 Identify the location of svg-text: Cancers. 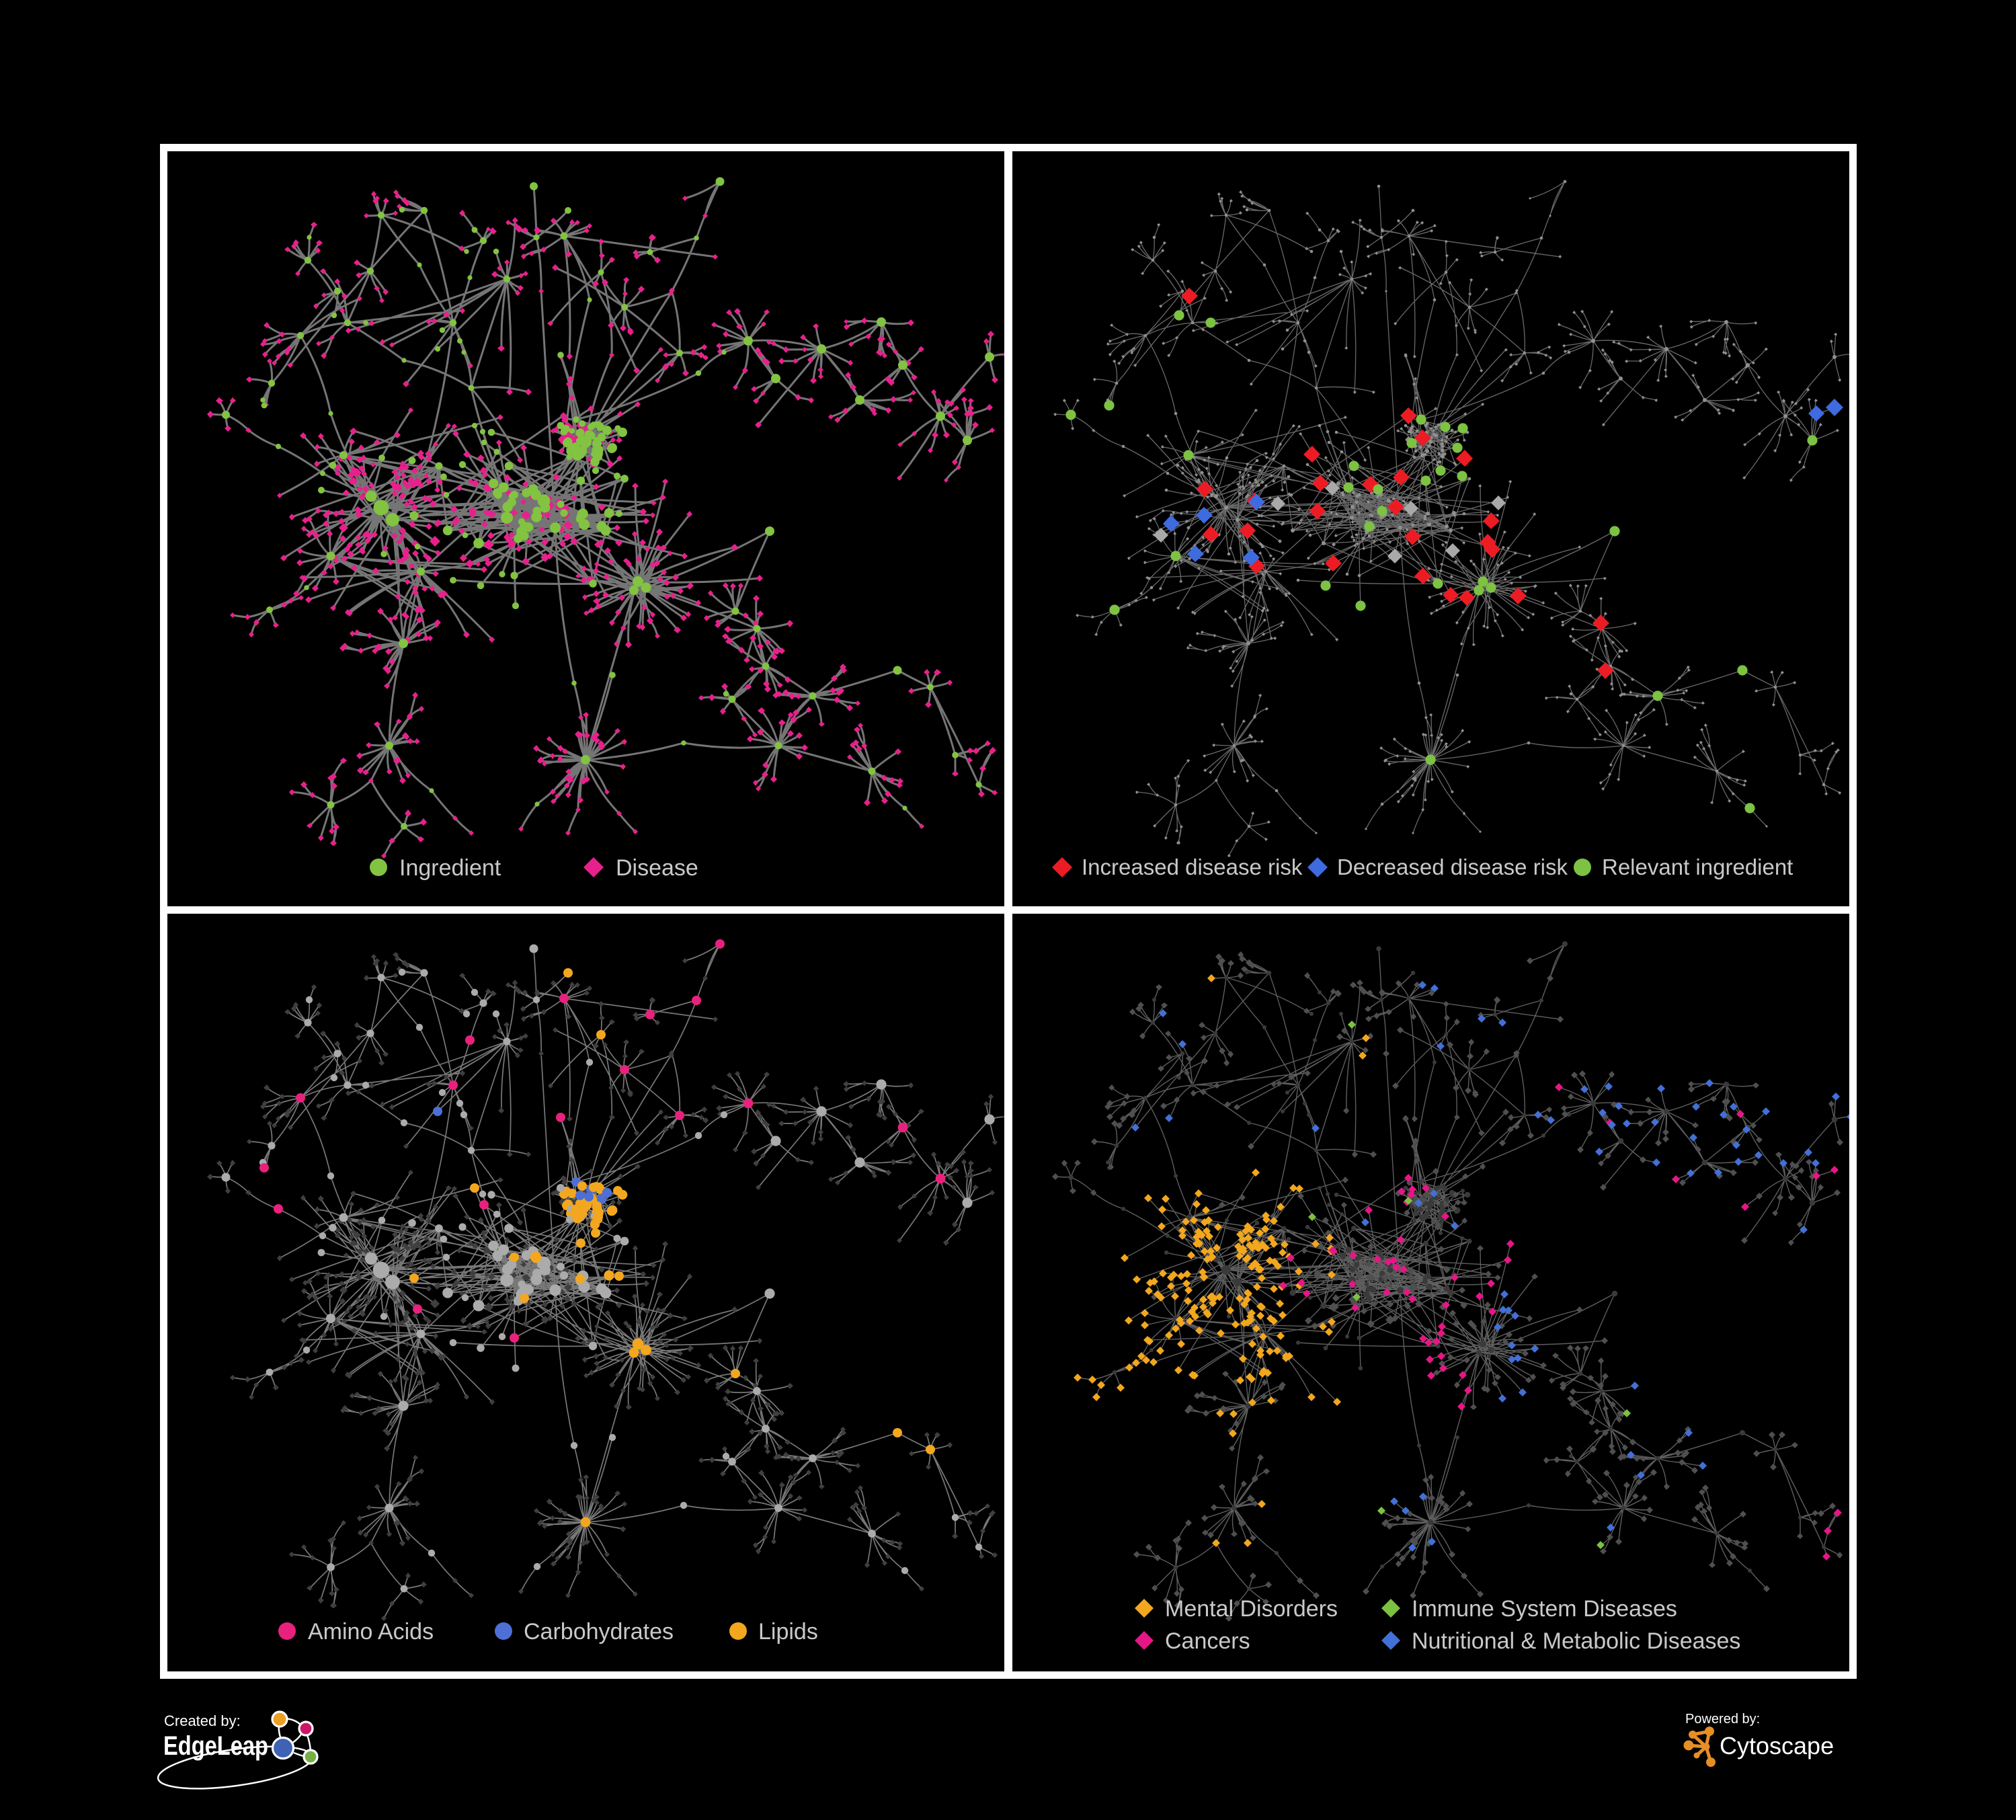
(1207, 1641).